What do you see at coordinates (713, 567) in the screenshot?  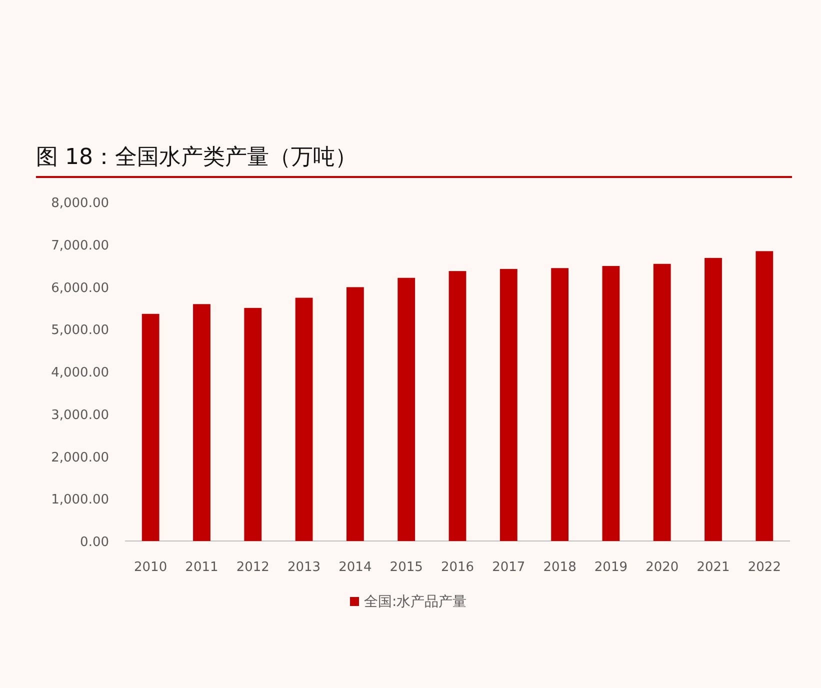 I see `x-tick-label: 2021` at bounding box center [713, 567].